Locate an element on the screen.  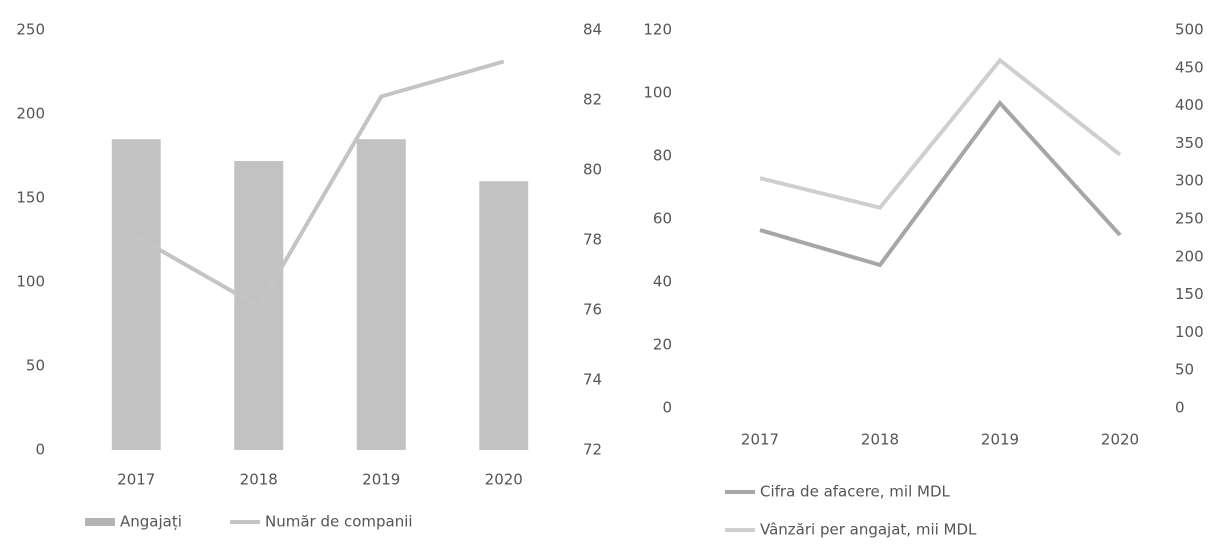
y-tick-label: 50 is located at coordinates (35, 366).